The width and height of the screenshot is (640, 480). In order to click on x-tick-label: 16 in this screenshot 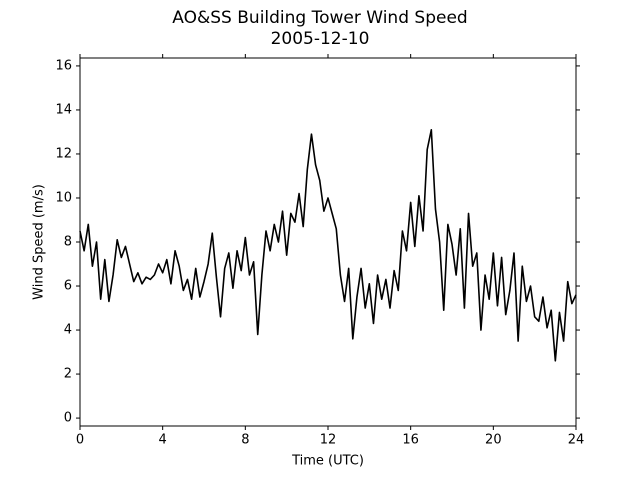, I will do `click(410, 440)`.